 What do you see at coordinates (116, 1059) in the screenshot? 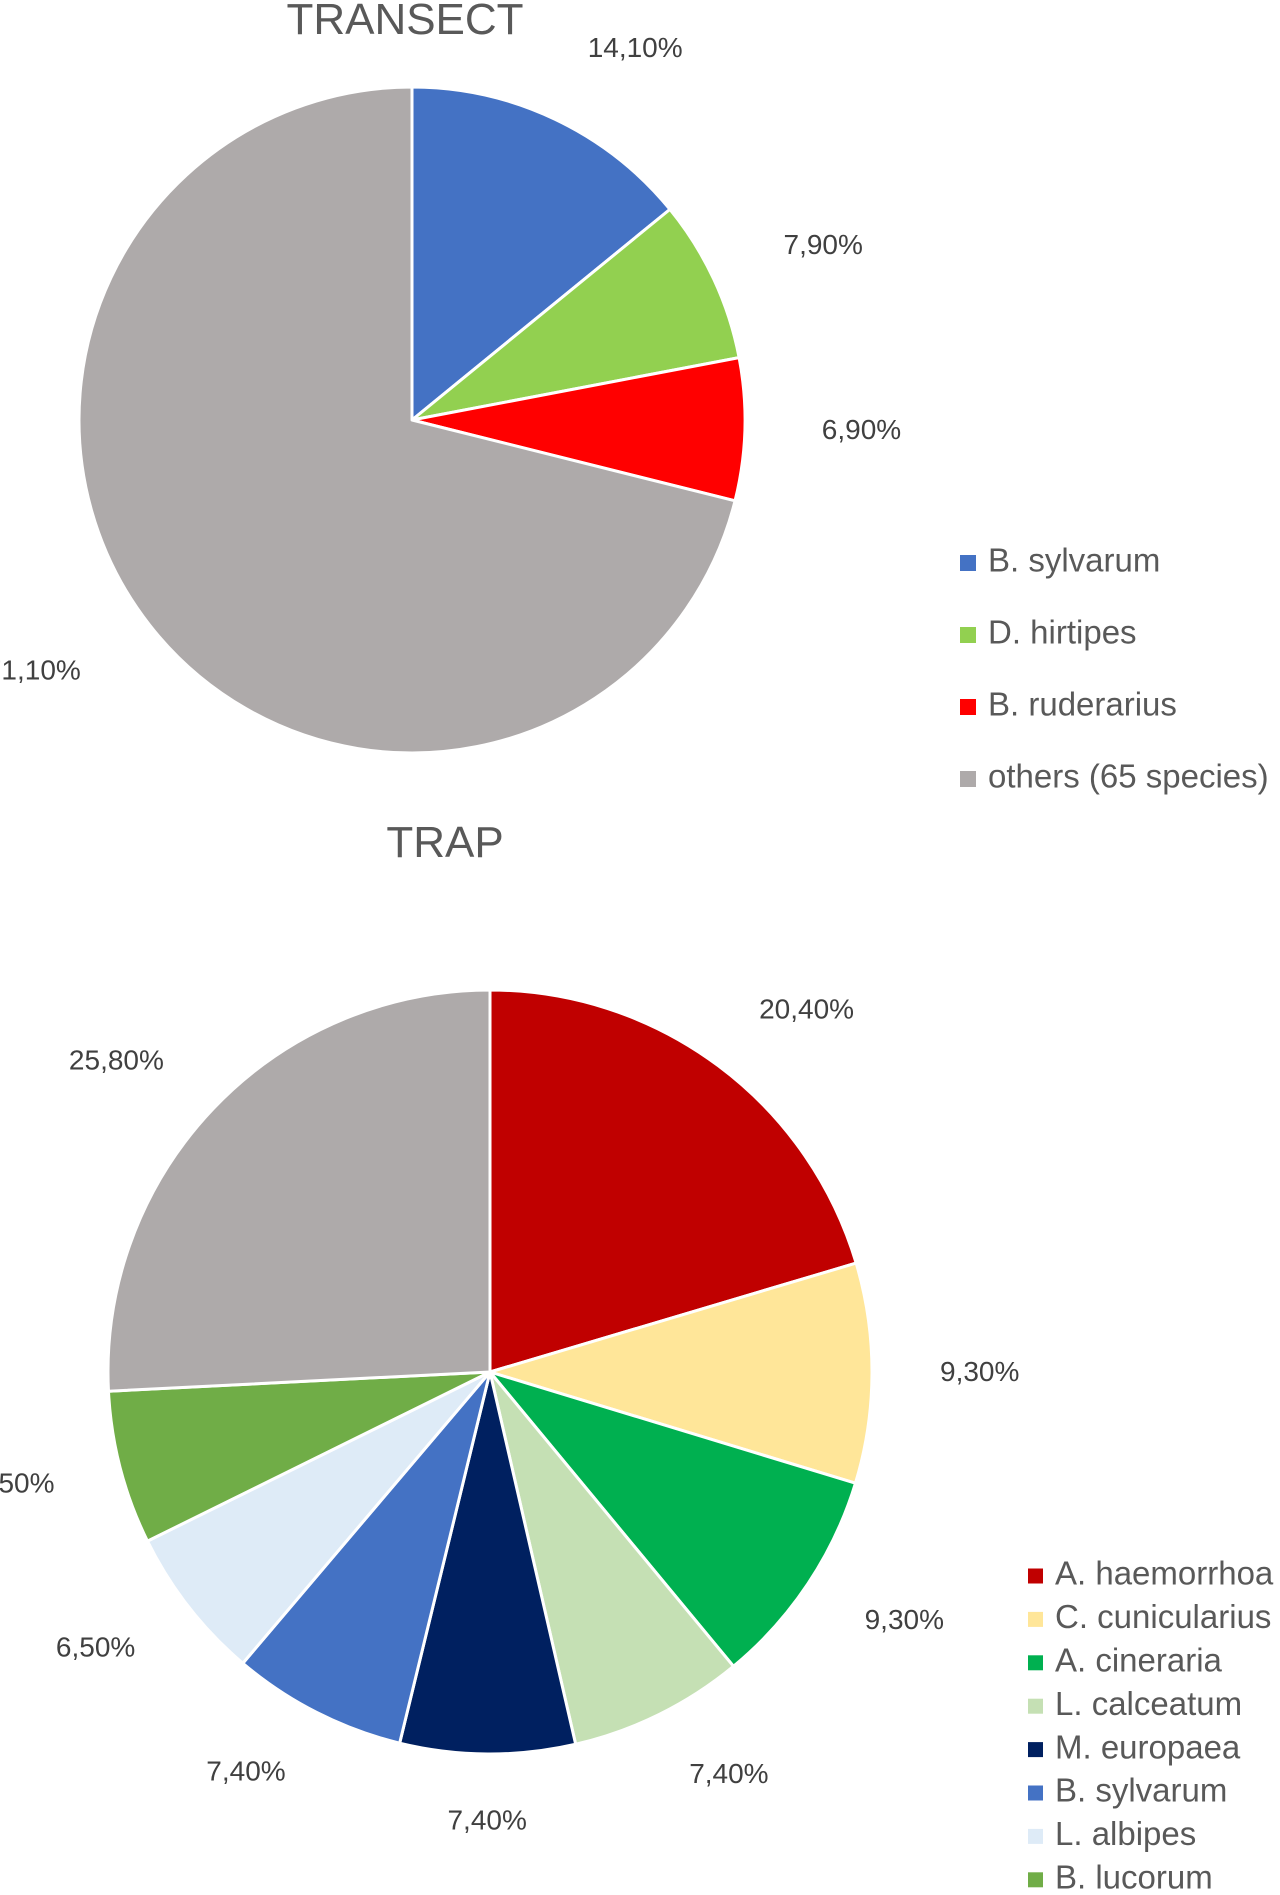
I see `data-label: 25,80%` at bounding box center [116, 1059].